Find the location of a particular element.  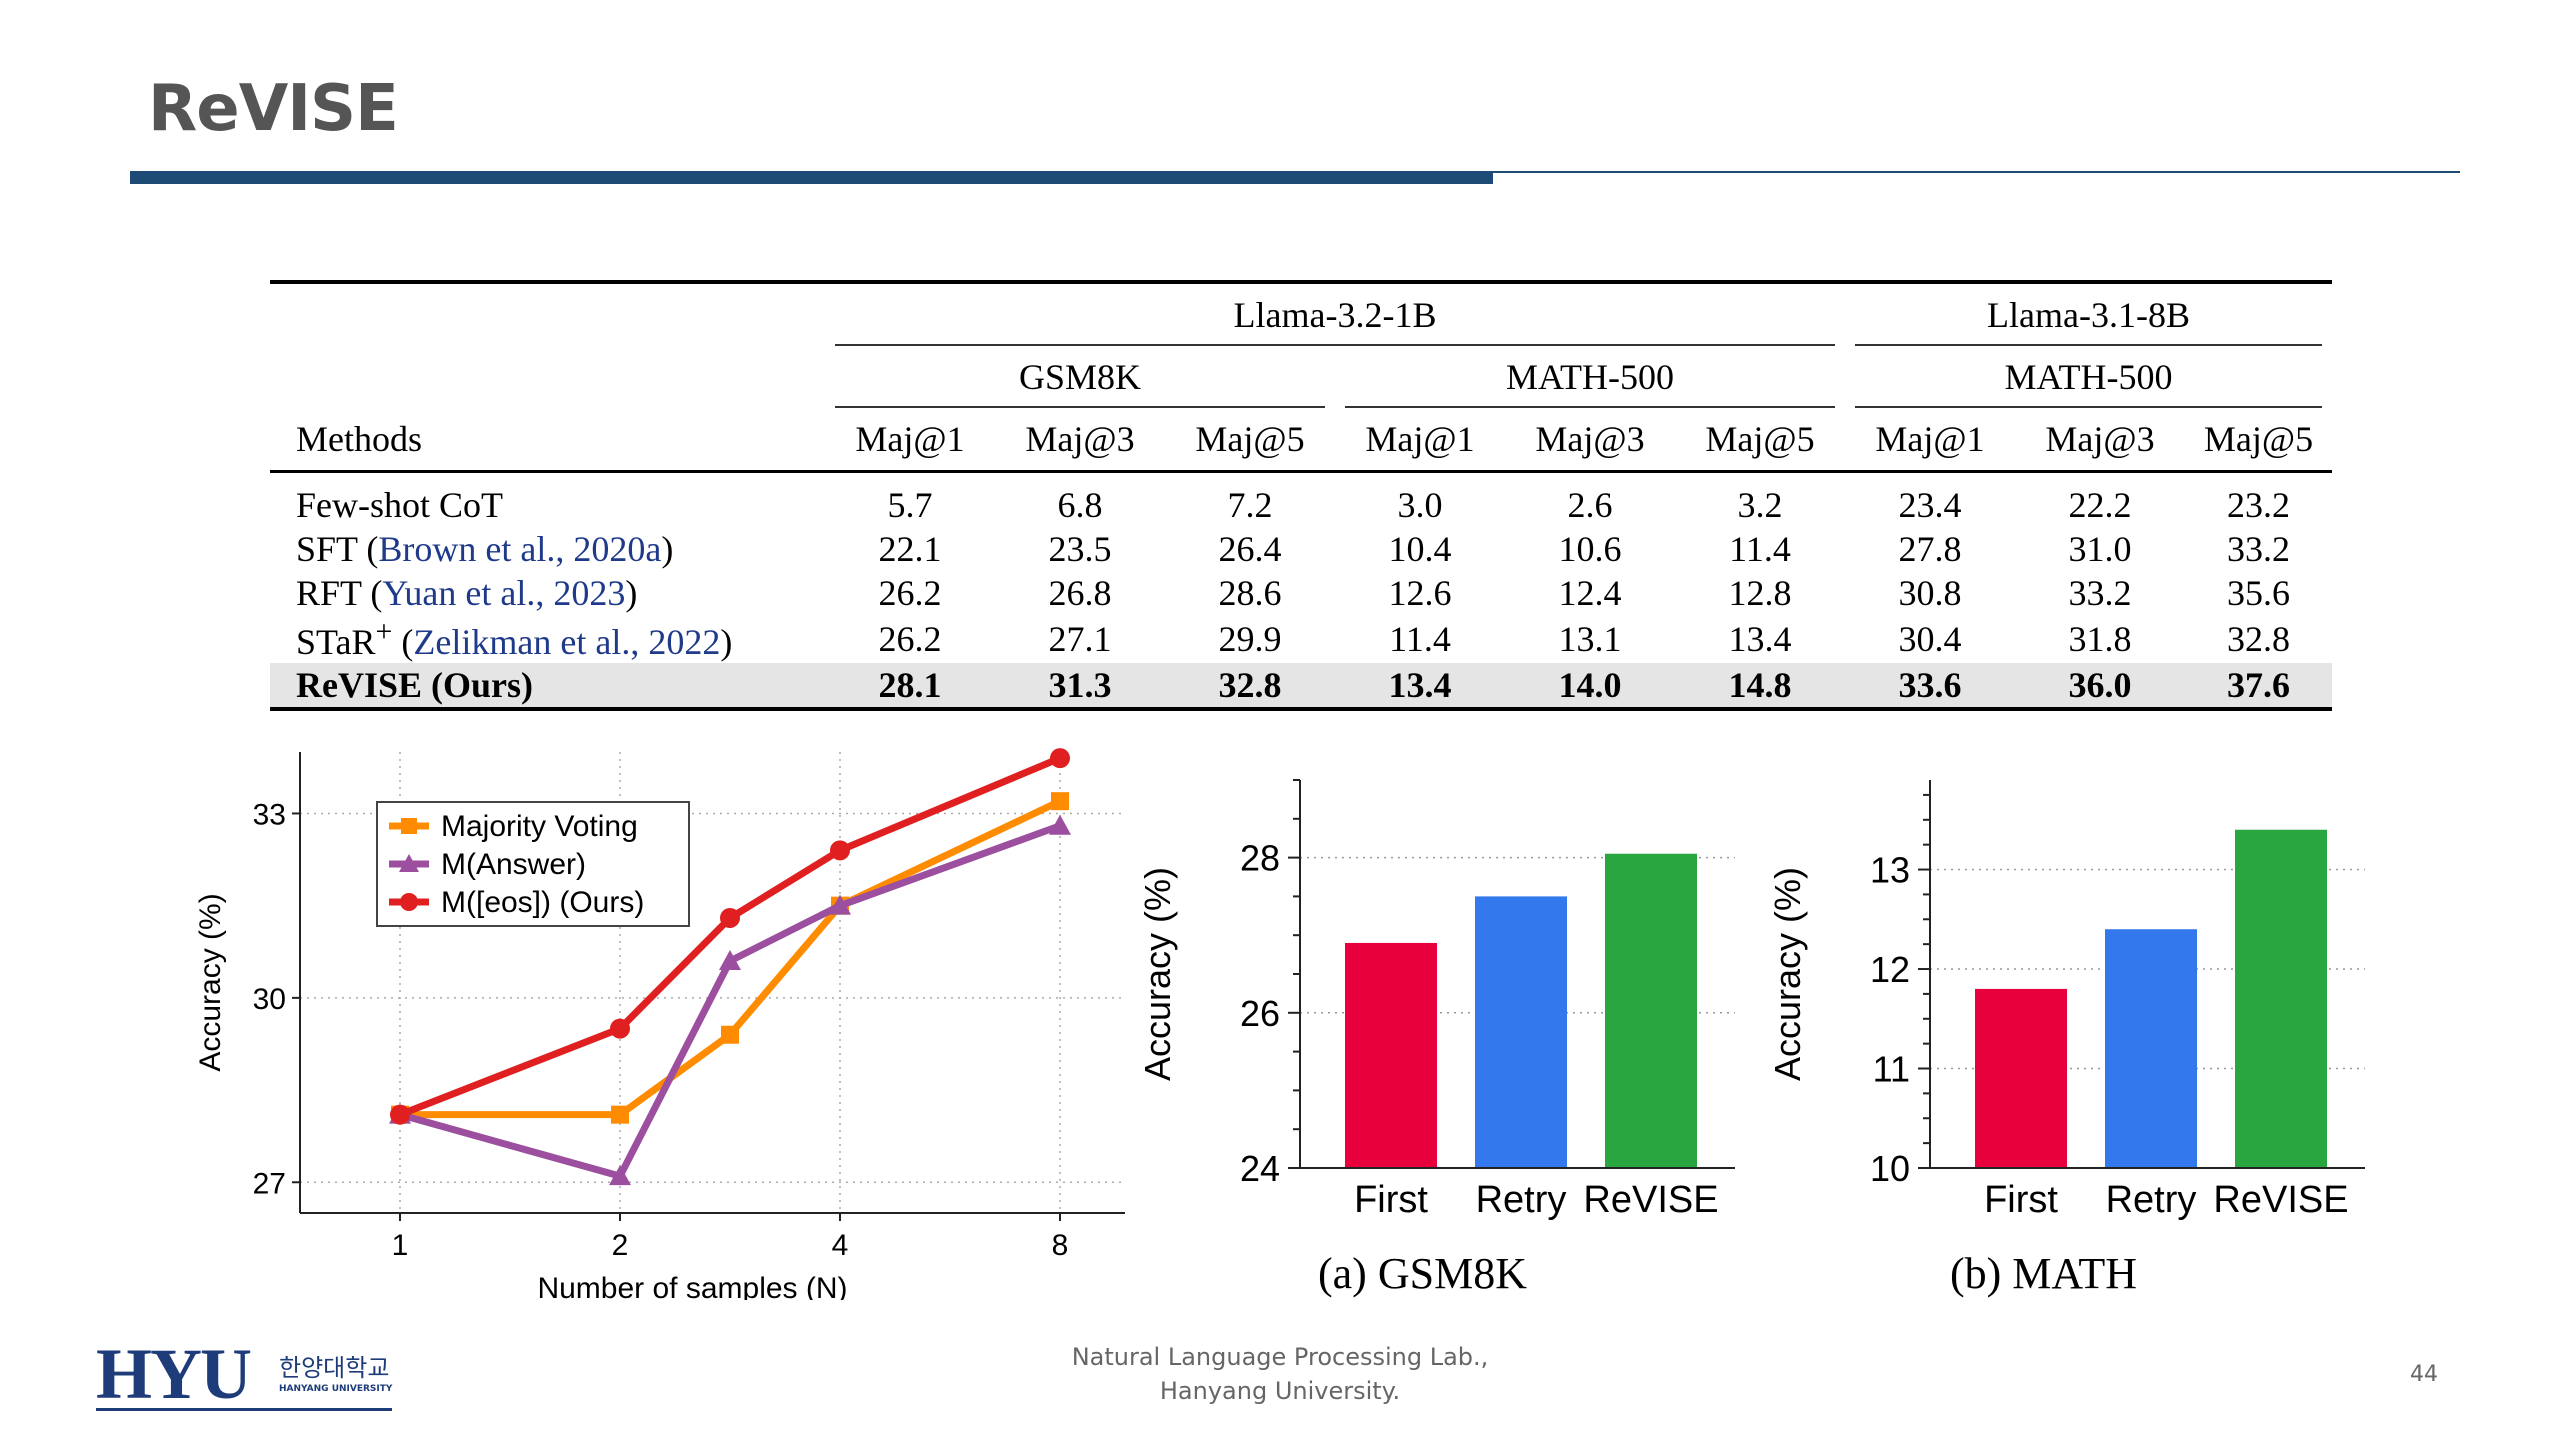

table-cell: 31.0 is located at coordinates (2100, 549).